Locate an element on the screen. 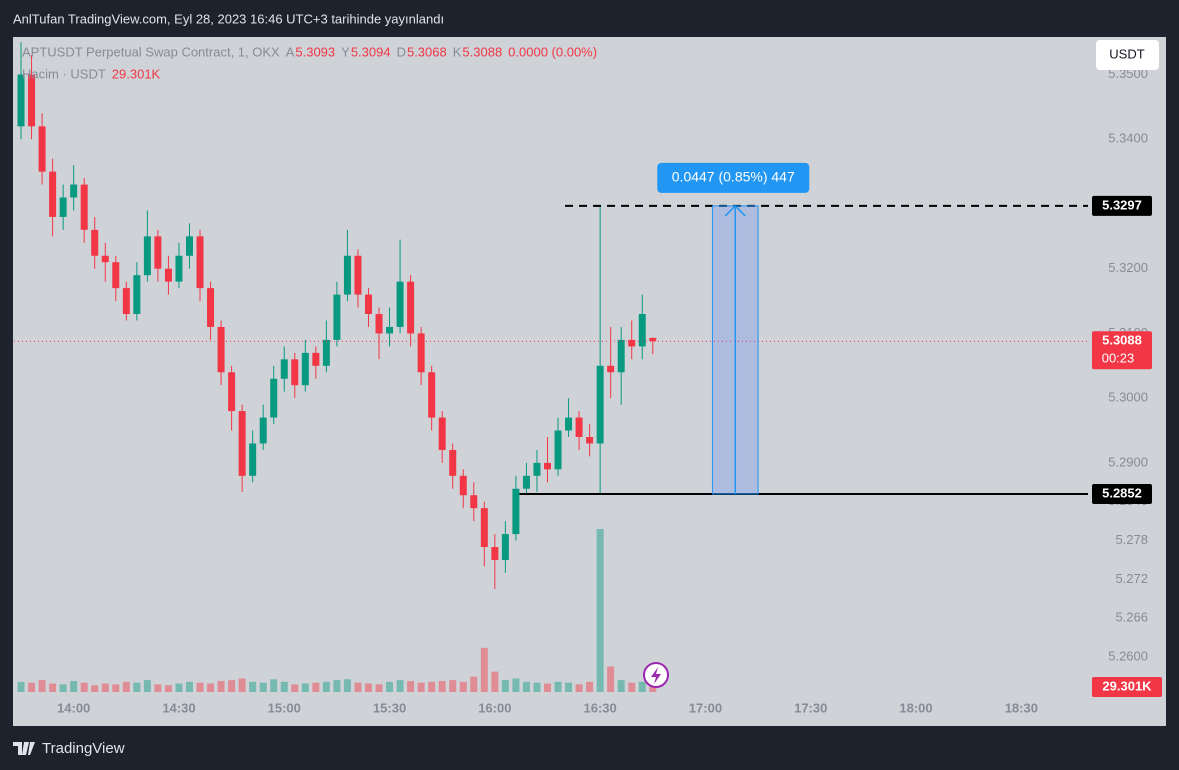  logo-mark is located at coordinates (24, 748).